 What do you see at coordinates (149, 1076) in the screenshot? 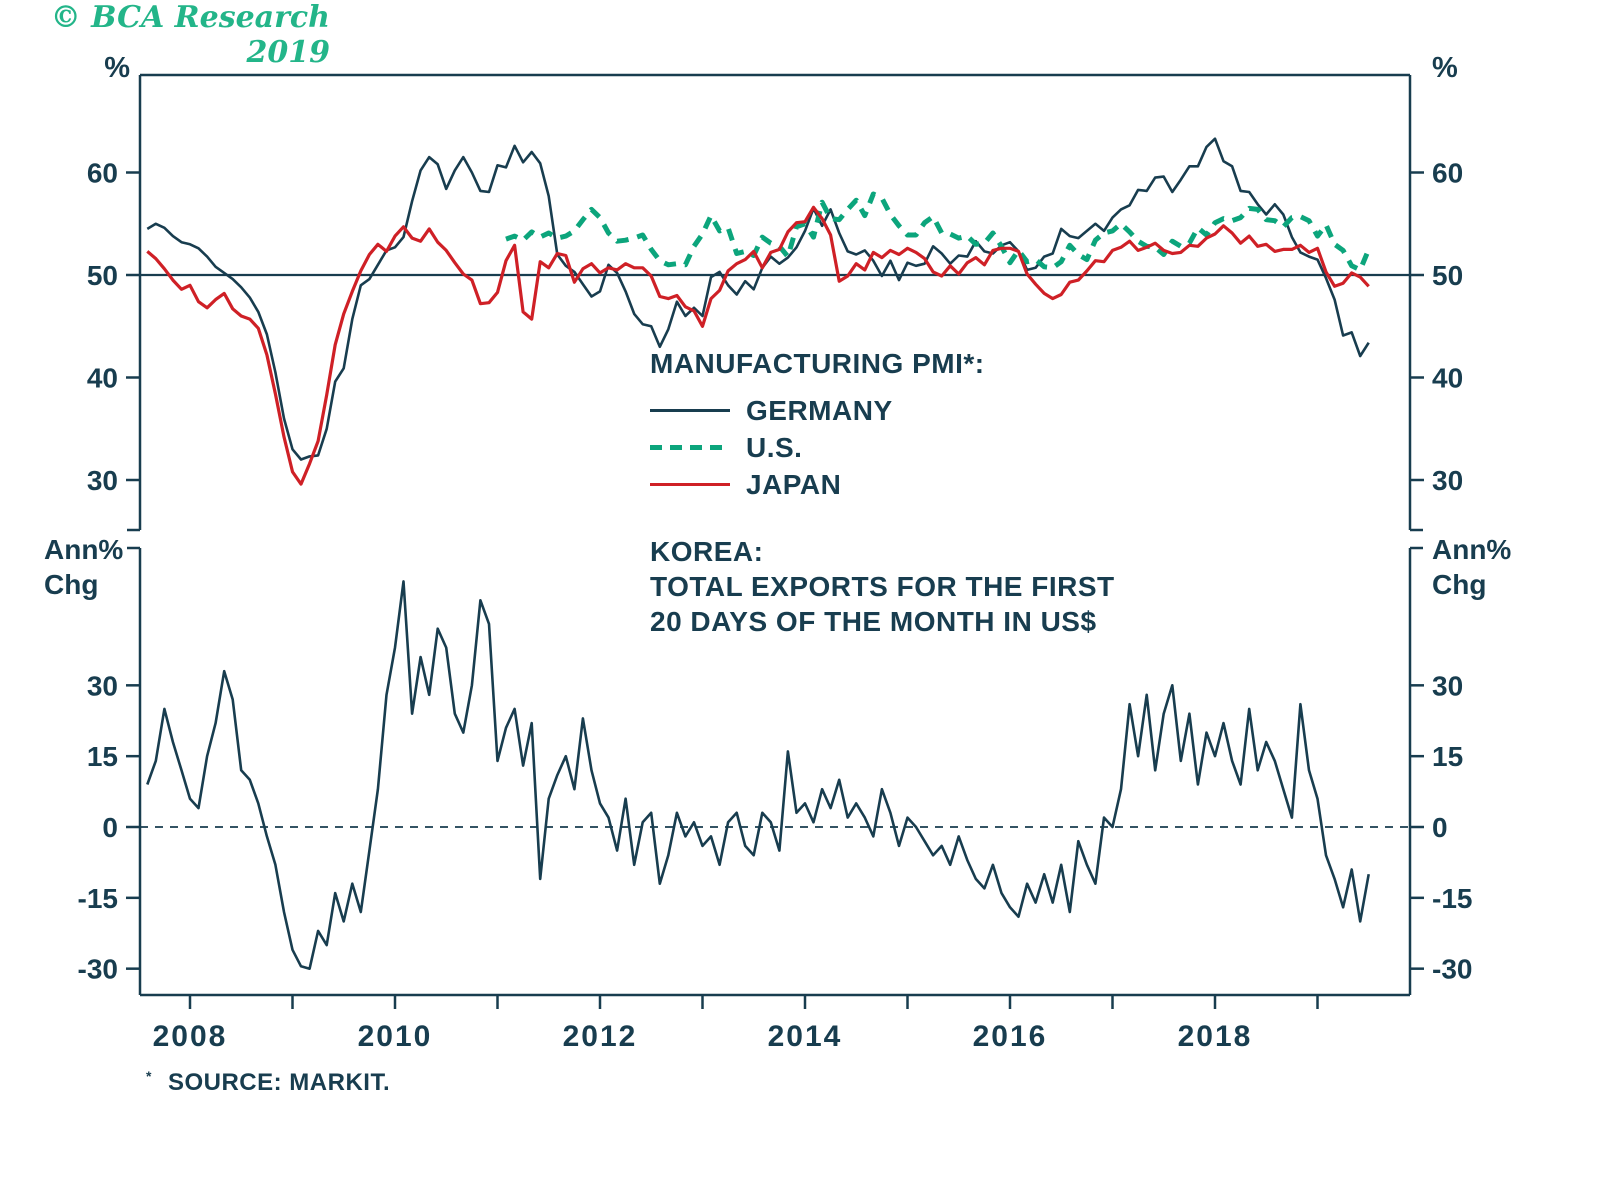
I see `footnote-asterisk: *` at bounding box center [149, 1076].